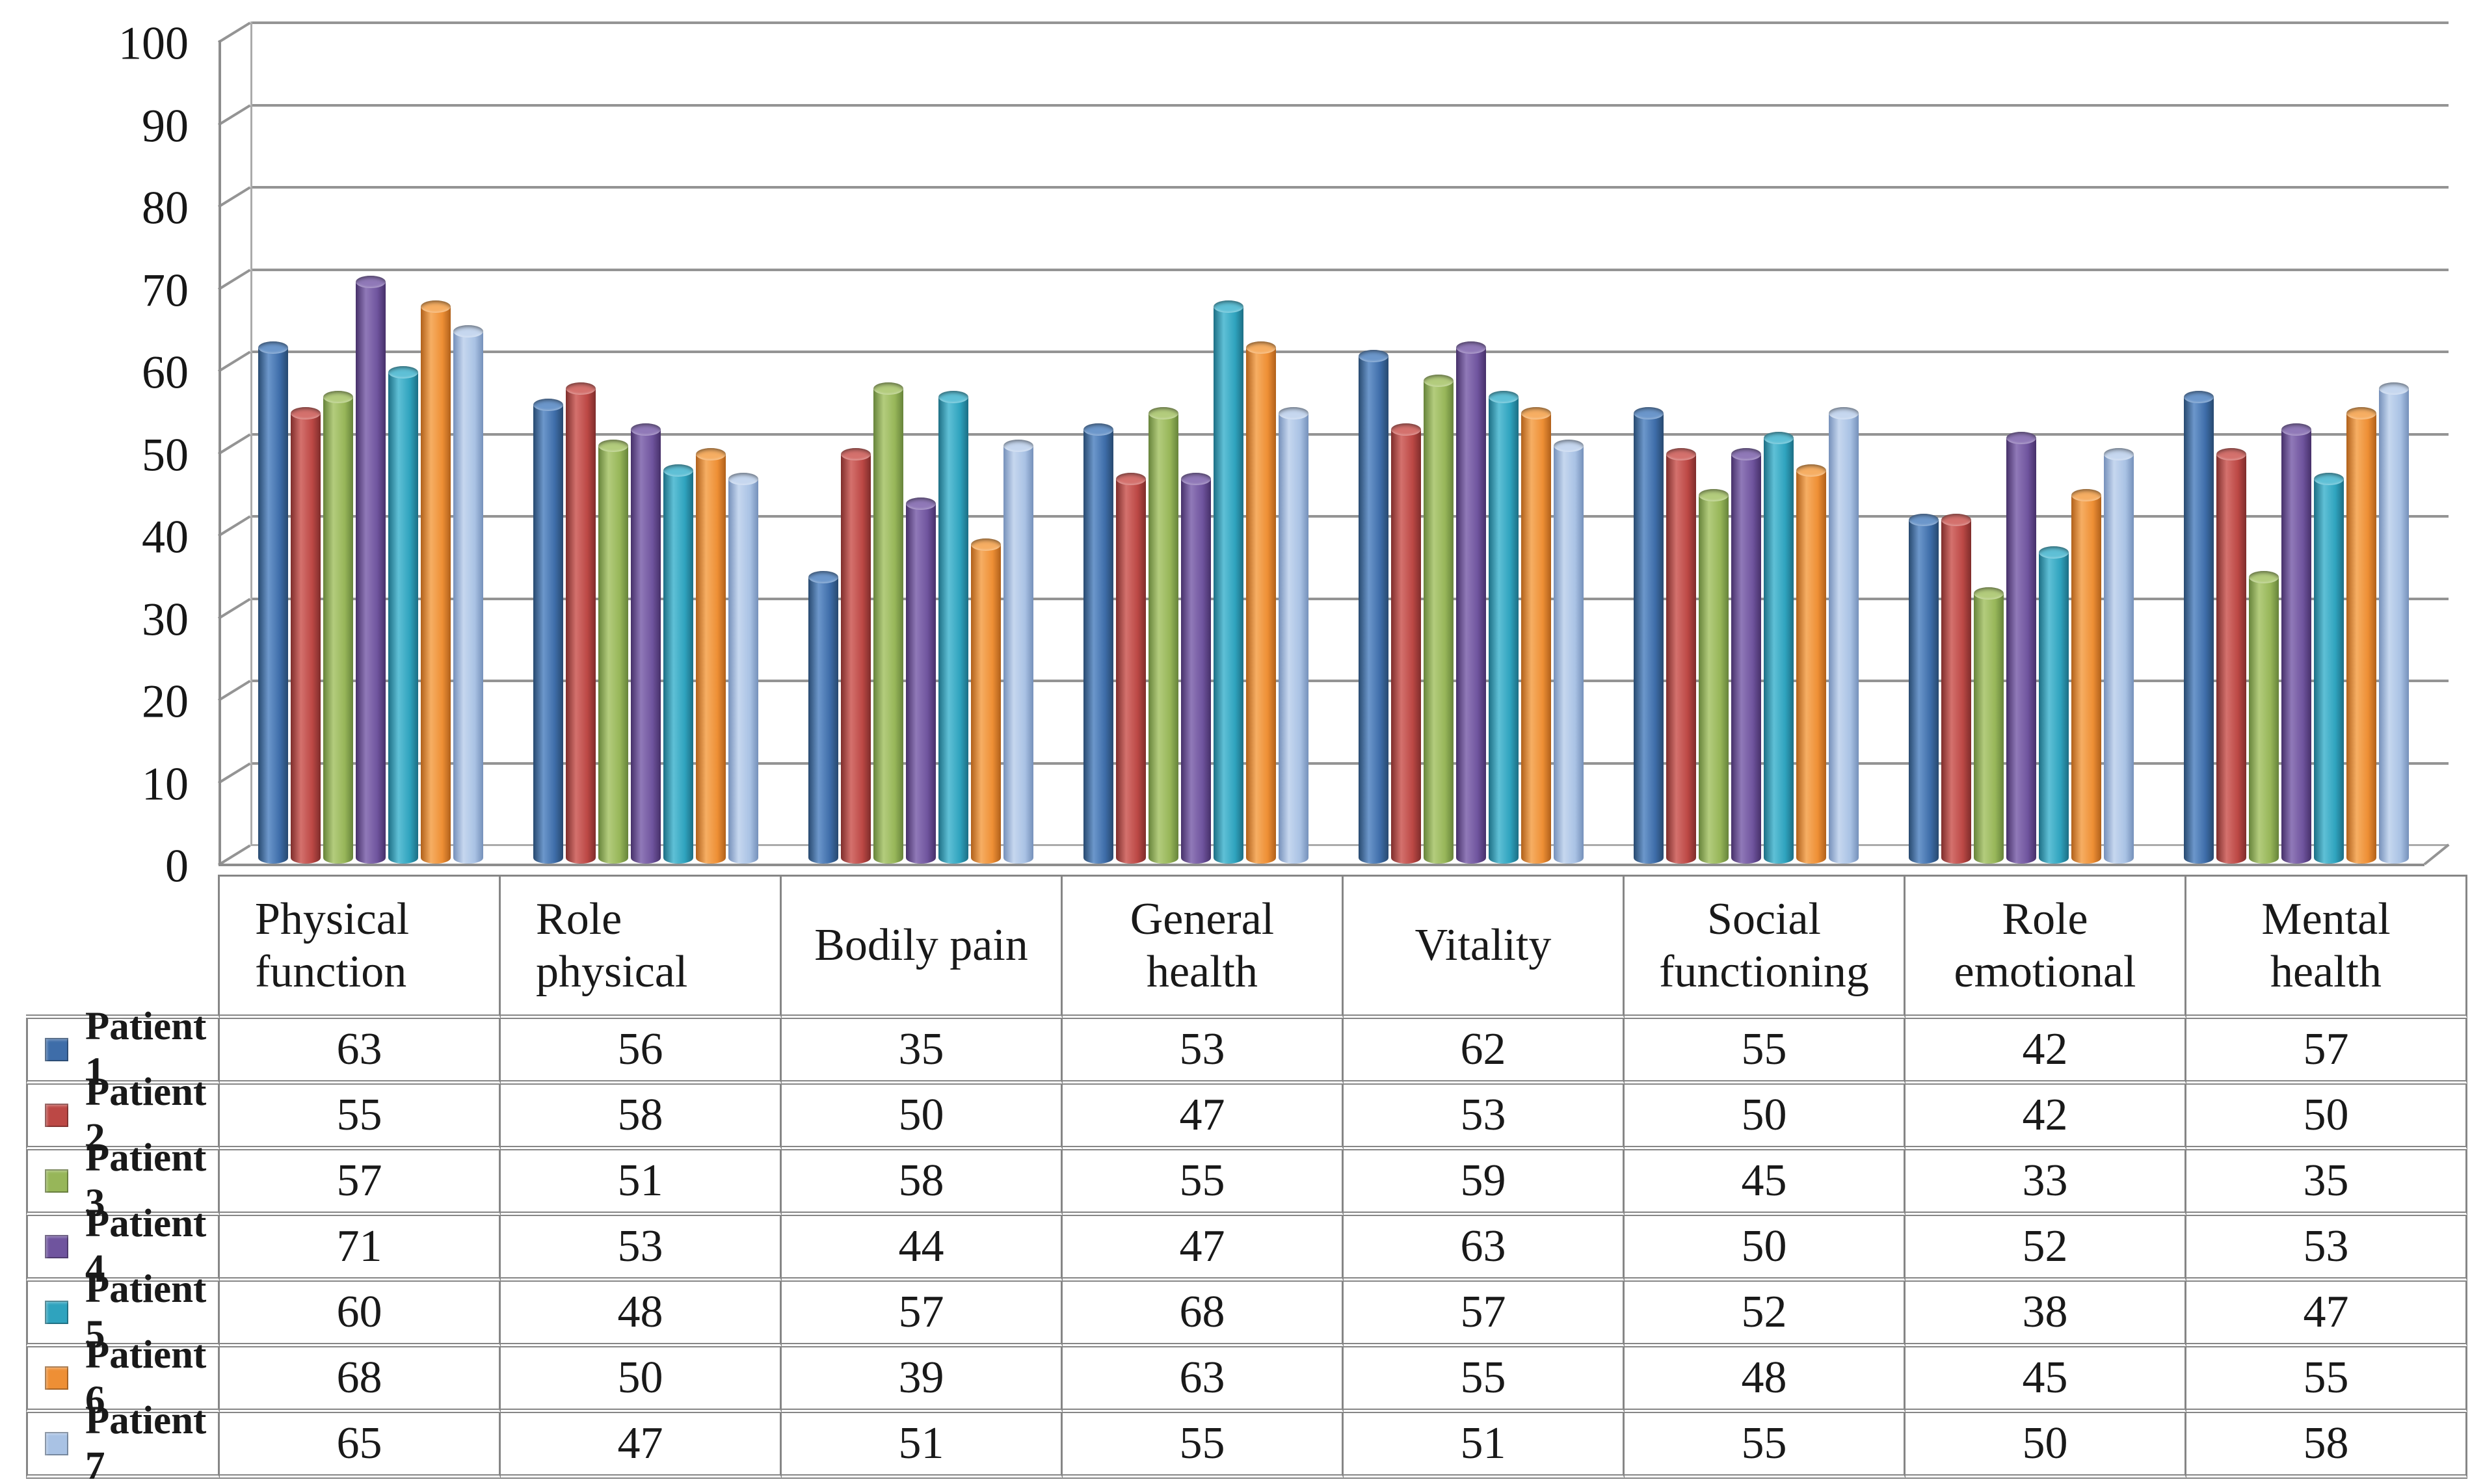  I want to click on y-axis-label: 0, so click(177, 866).